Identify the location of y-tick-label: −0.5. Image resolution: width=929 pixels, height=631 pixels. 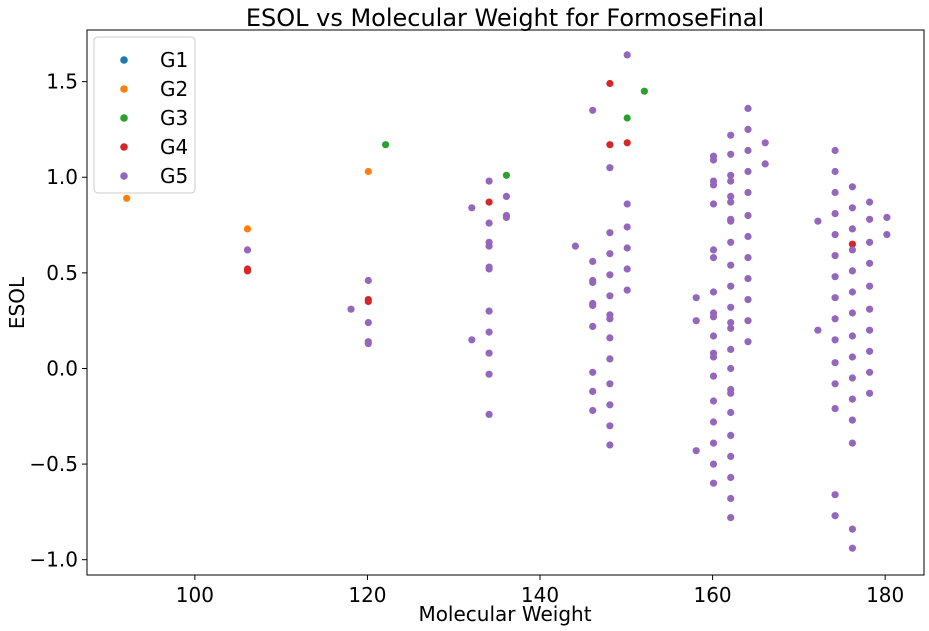
(53, 464).